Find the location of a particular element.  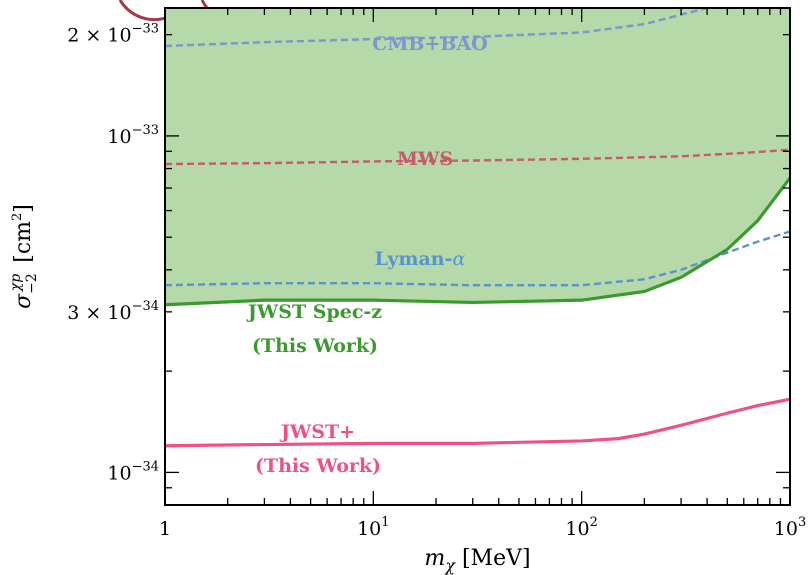

annotation-text: JWST+ is located at coordinates (317, 432).